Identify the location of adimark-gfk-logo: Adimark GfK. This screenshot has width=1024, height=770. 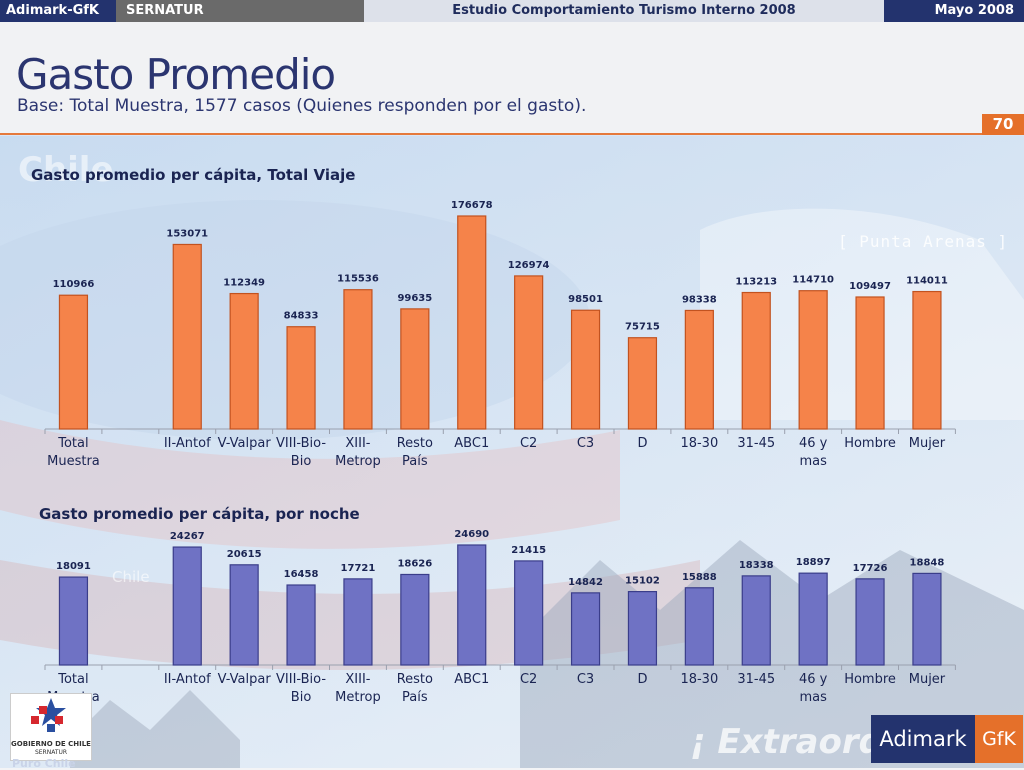
(947, 739).